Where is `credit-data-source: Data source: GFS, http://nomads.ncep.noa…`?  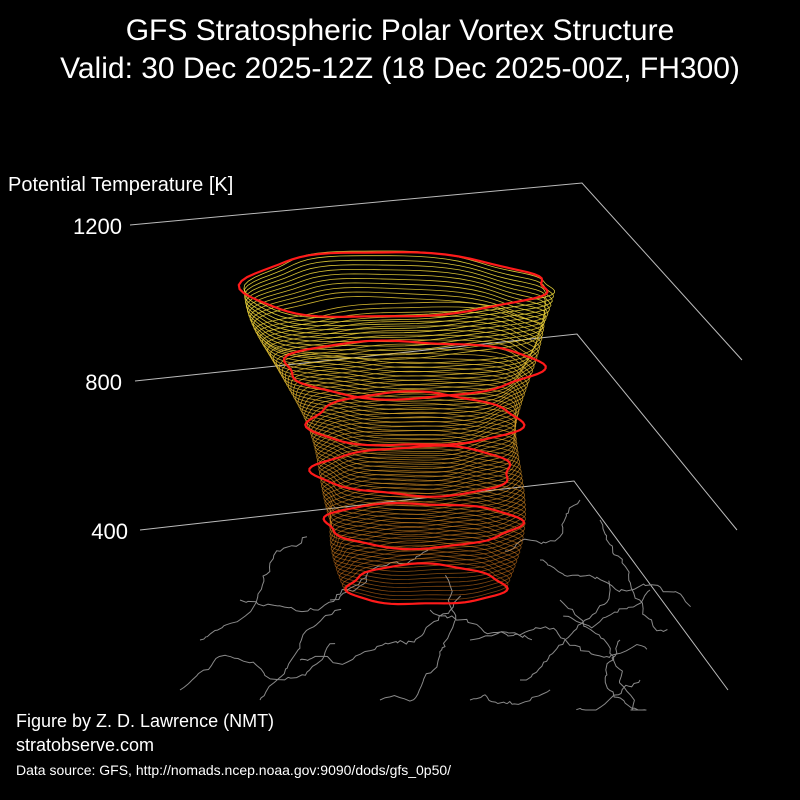 credit-data-source: Data source: GFS, http://nomads.ncep.noa… is located at coordinates (234, 770).